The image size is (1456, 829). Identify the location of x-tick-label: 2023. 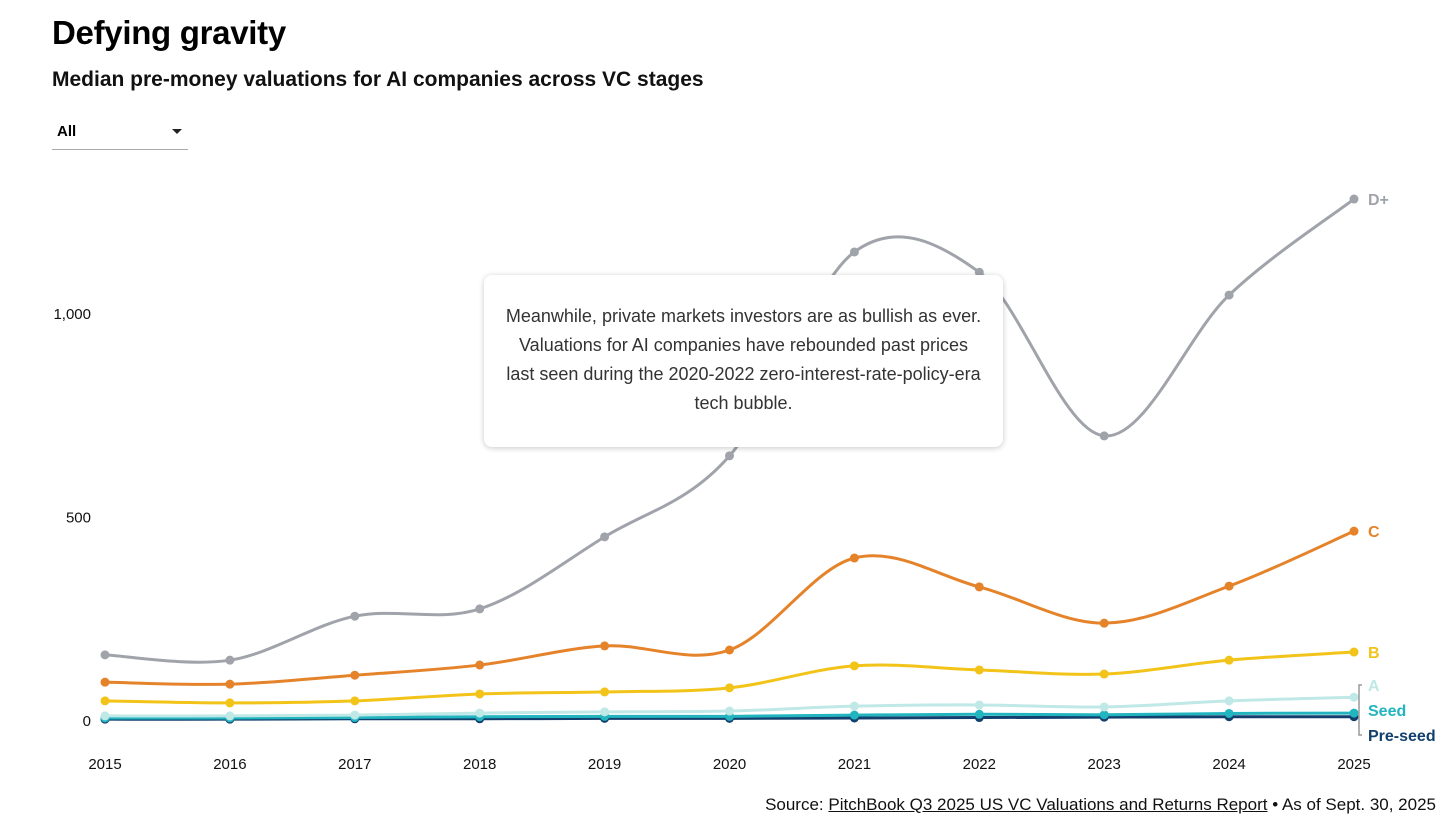
(1104, 764).